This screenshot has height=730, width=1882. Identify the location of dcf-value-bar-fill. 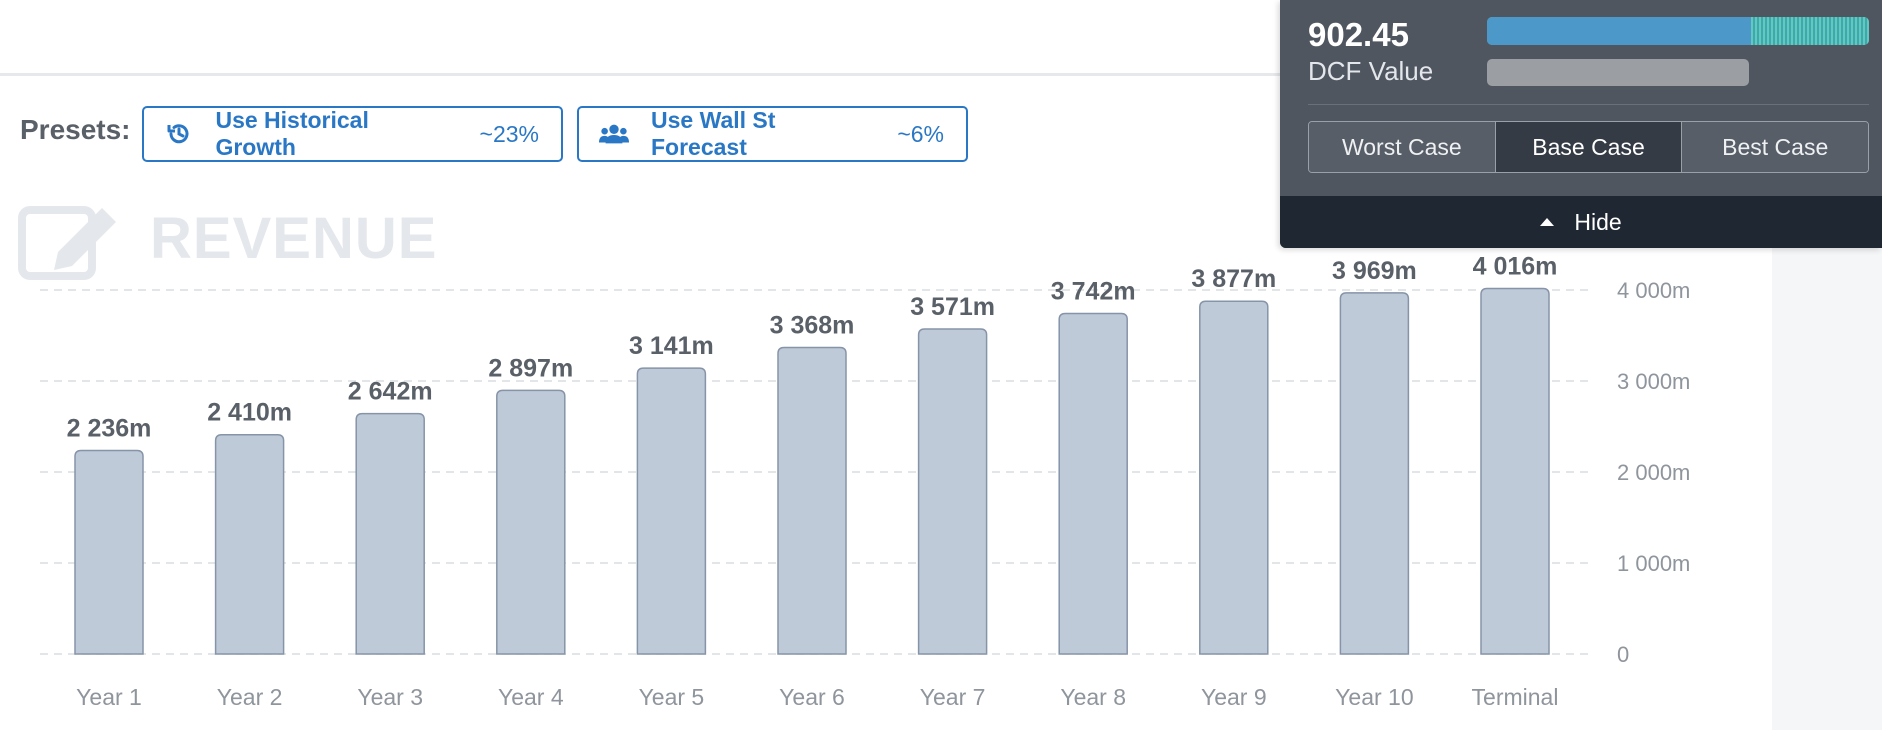
(1619, 31).